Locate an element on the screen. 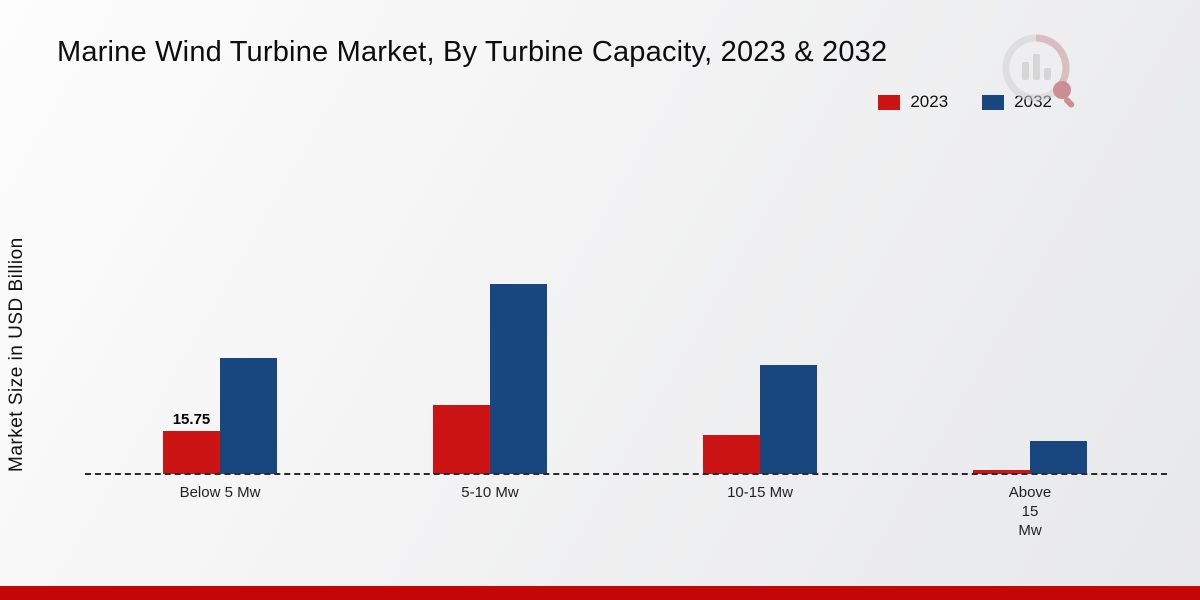 The height and width of the screenshot is (600, 1200). bar-group-10-15-mw: 10-15 Mw is located at coordinates (760, 385).